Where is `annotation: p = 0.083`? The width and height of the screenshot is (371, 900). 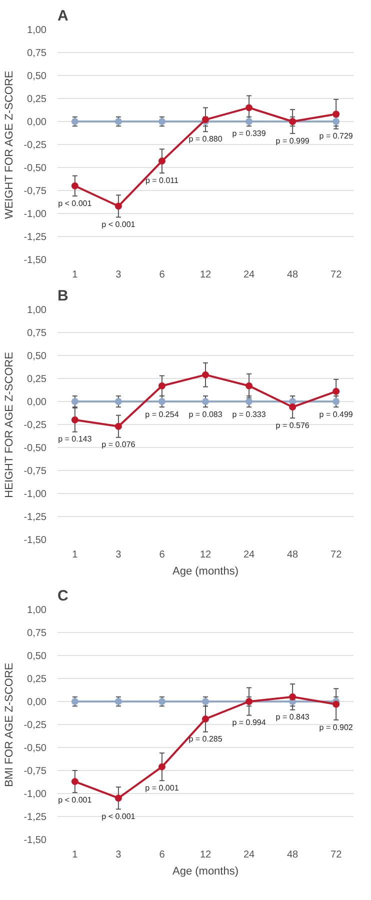
annotation: p = 0.083 is located at coordinates (205, 414).